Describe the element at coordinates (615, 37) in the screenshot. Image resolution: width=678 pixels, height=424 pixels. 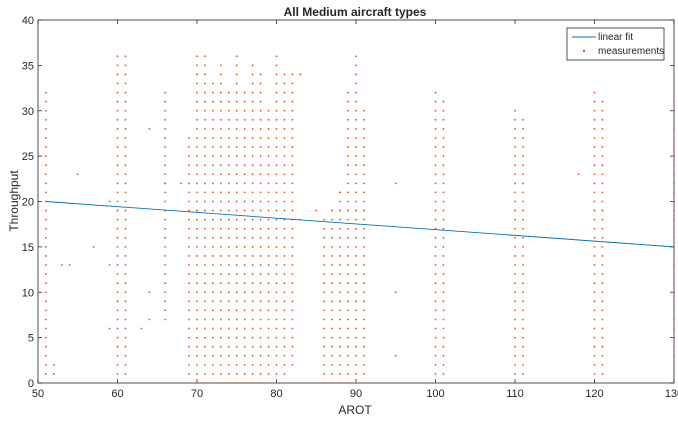
I see `legend-label-linear-fit: linear fit` at that location.